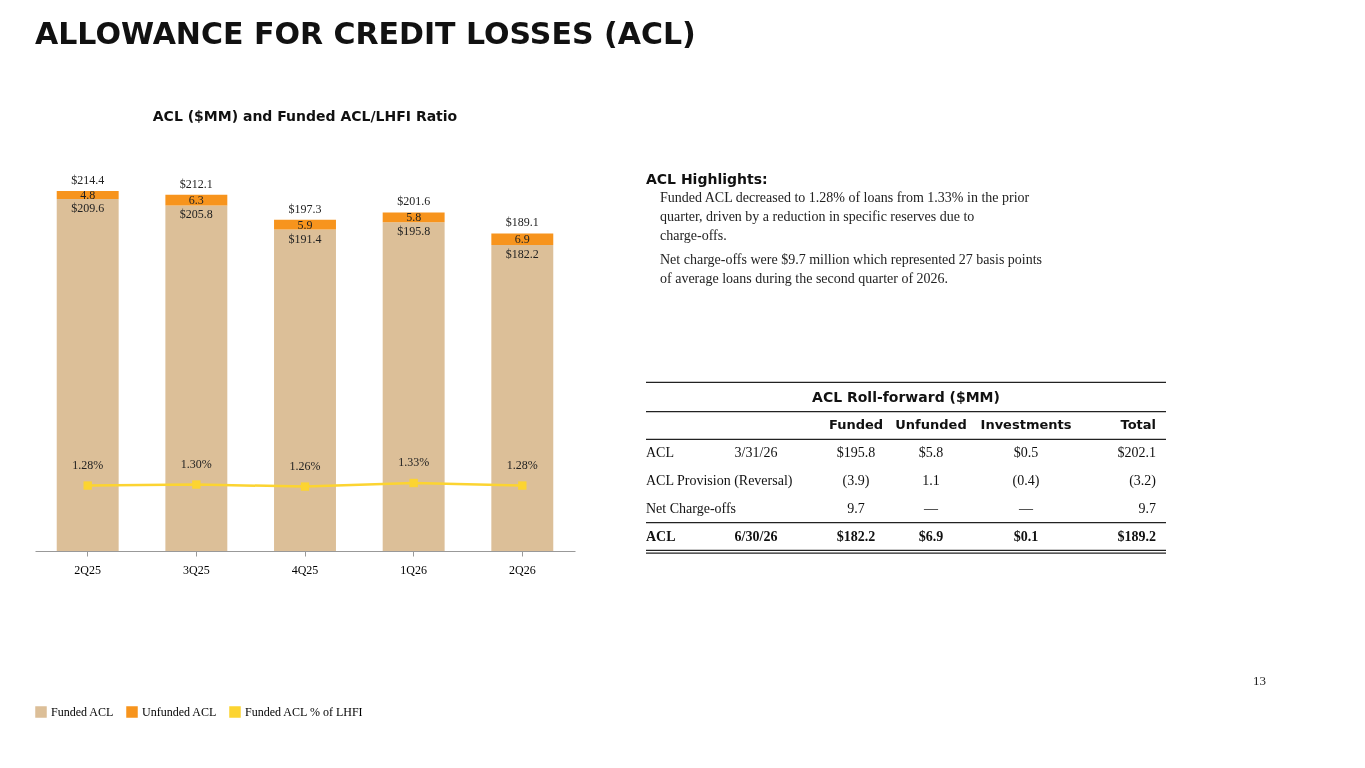 The width and height of the screenshot is (1365, 768). What do you see at coordinates (196, 569) in the screenshot?
I see `x-tick-label: 3Q25` at bounding box center [196, 569].